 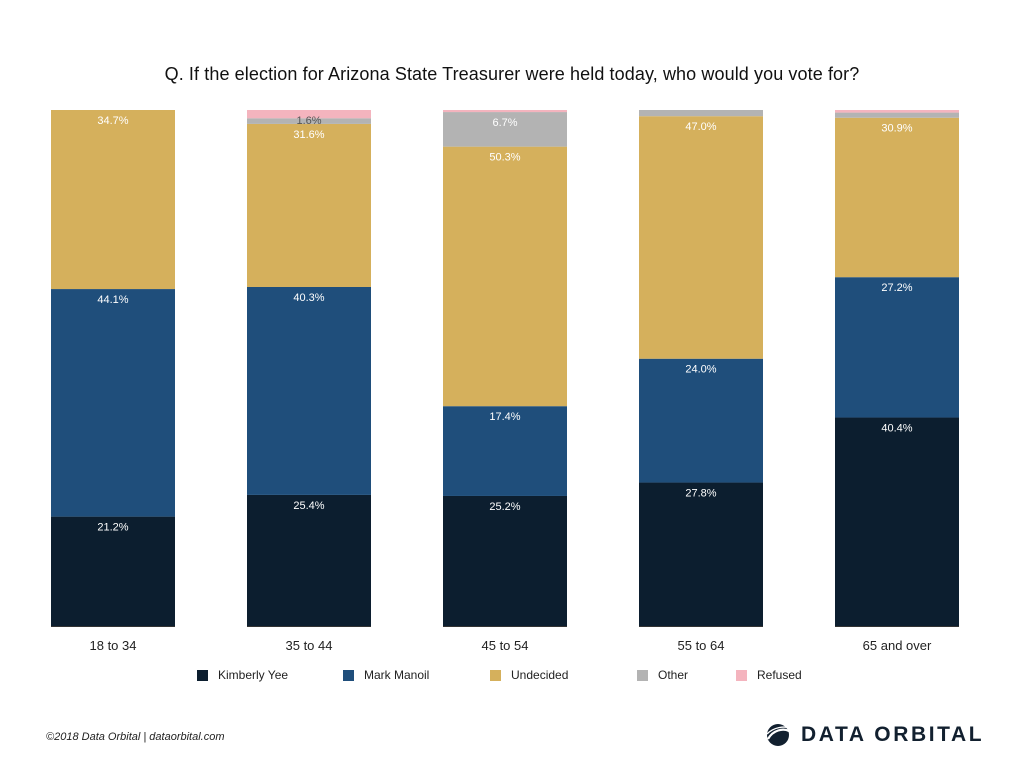 What do you see at coordinates (504, 417) in the screenshot?
I see `data-label: 17.4%` at bounding box center [504, 417].